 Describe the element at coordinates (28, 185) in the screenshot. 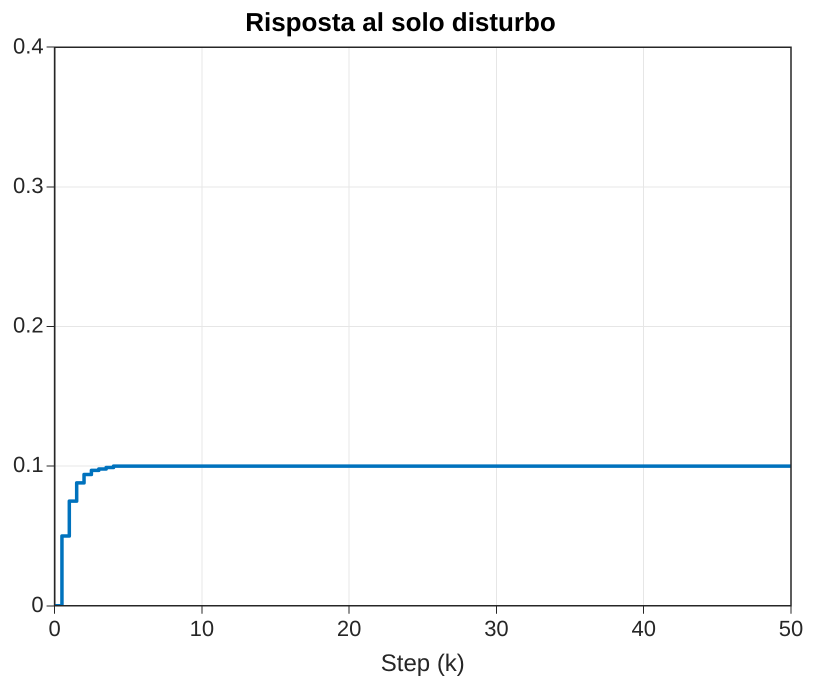

I see `y-tick-label: 0.3` at that location.